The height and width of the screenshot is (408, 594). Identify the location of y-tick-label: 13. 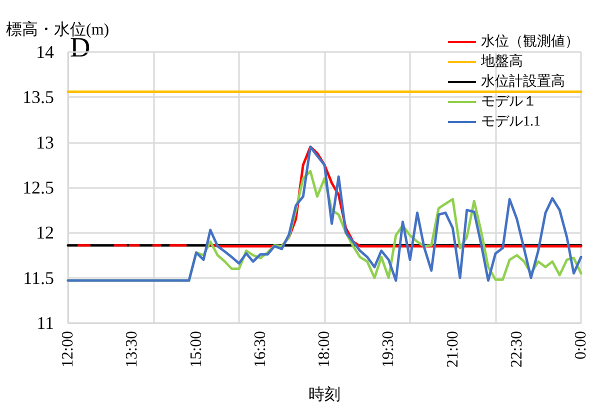
(45, 142).